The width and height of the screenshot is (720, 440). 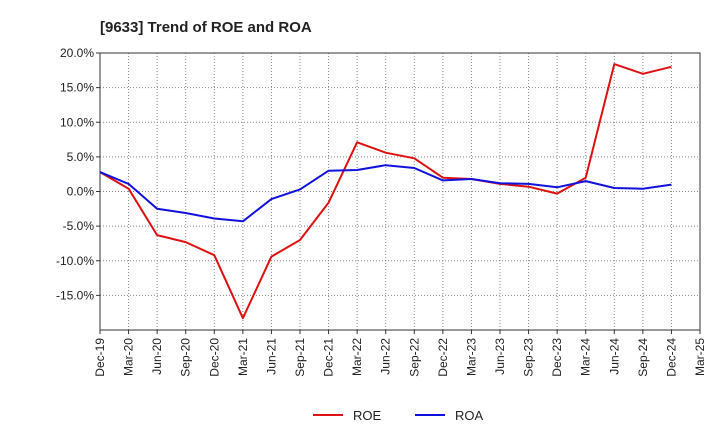 What do you see at coordinates (586, 357) in the screenshot?
I see `x-tick-label: Mar-24` at bounding box center [586, 357].